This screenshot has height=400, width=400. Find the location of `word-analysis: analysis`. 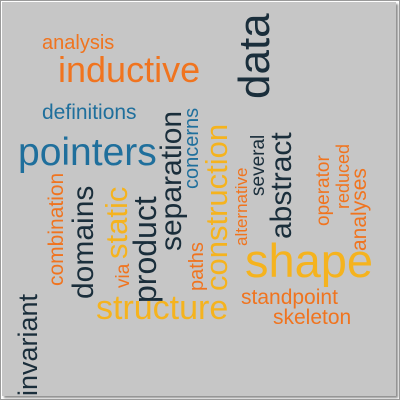

word-analysis: analysis is located at coordinates (78, 43).